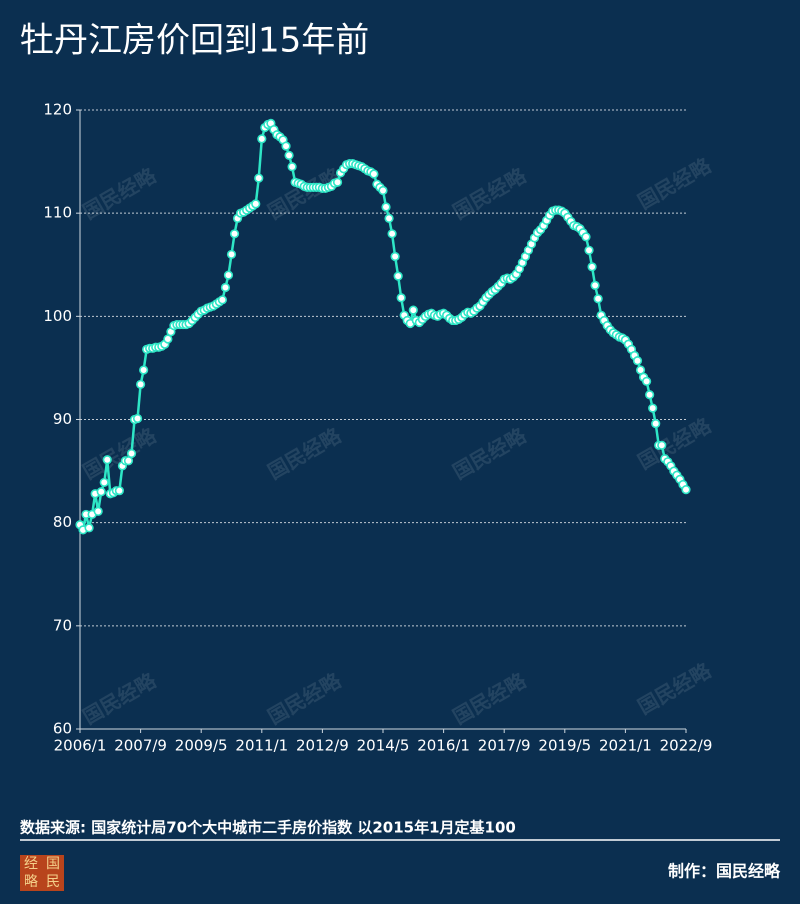 This screenshot has height=904, width=800. I want to click on y-tick-label: 90, so click(62, 419).